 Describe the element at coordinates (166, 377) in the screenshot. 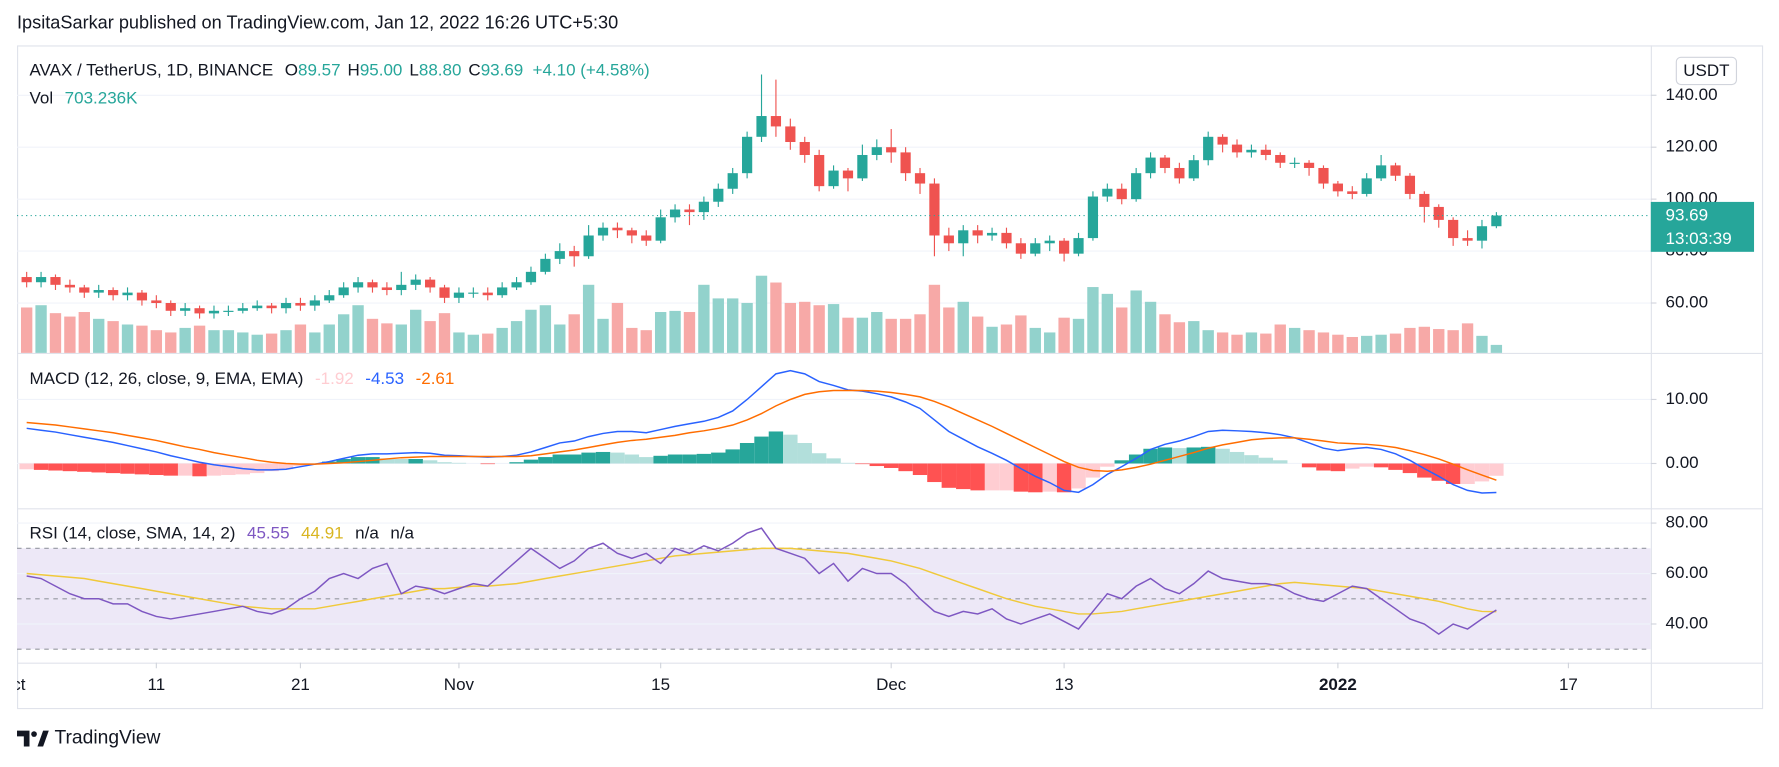

I see `macd-title: MACD (12, 26, close, 9, EMA, EMA)` at that location.